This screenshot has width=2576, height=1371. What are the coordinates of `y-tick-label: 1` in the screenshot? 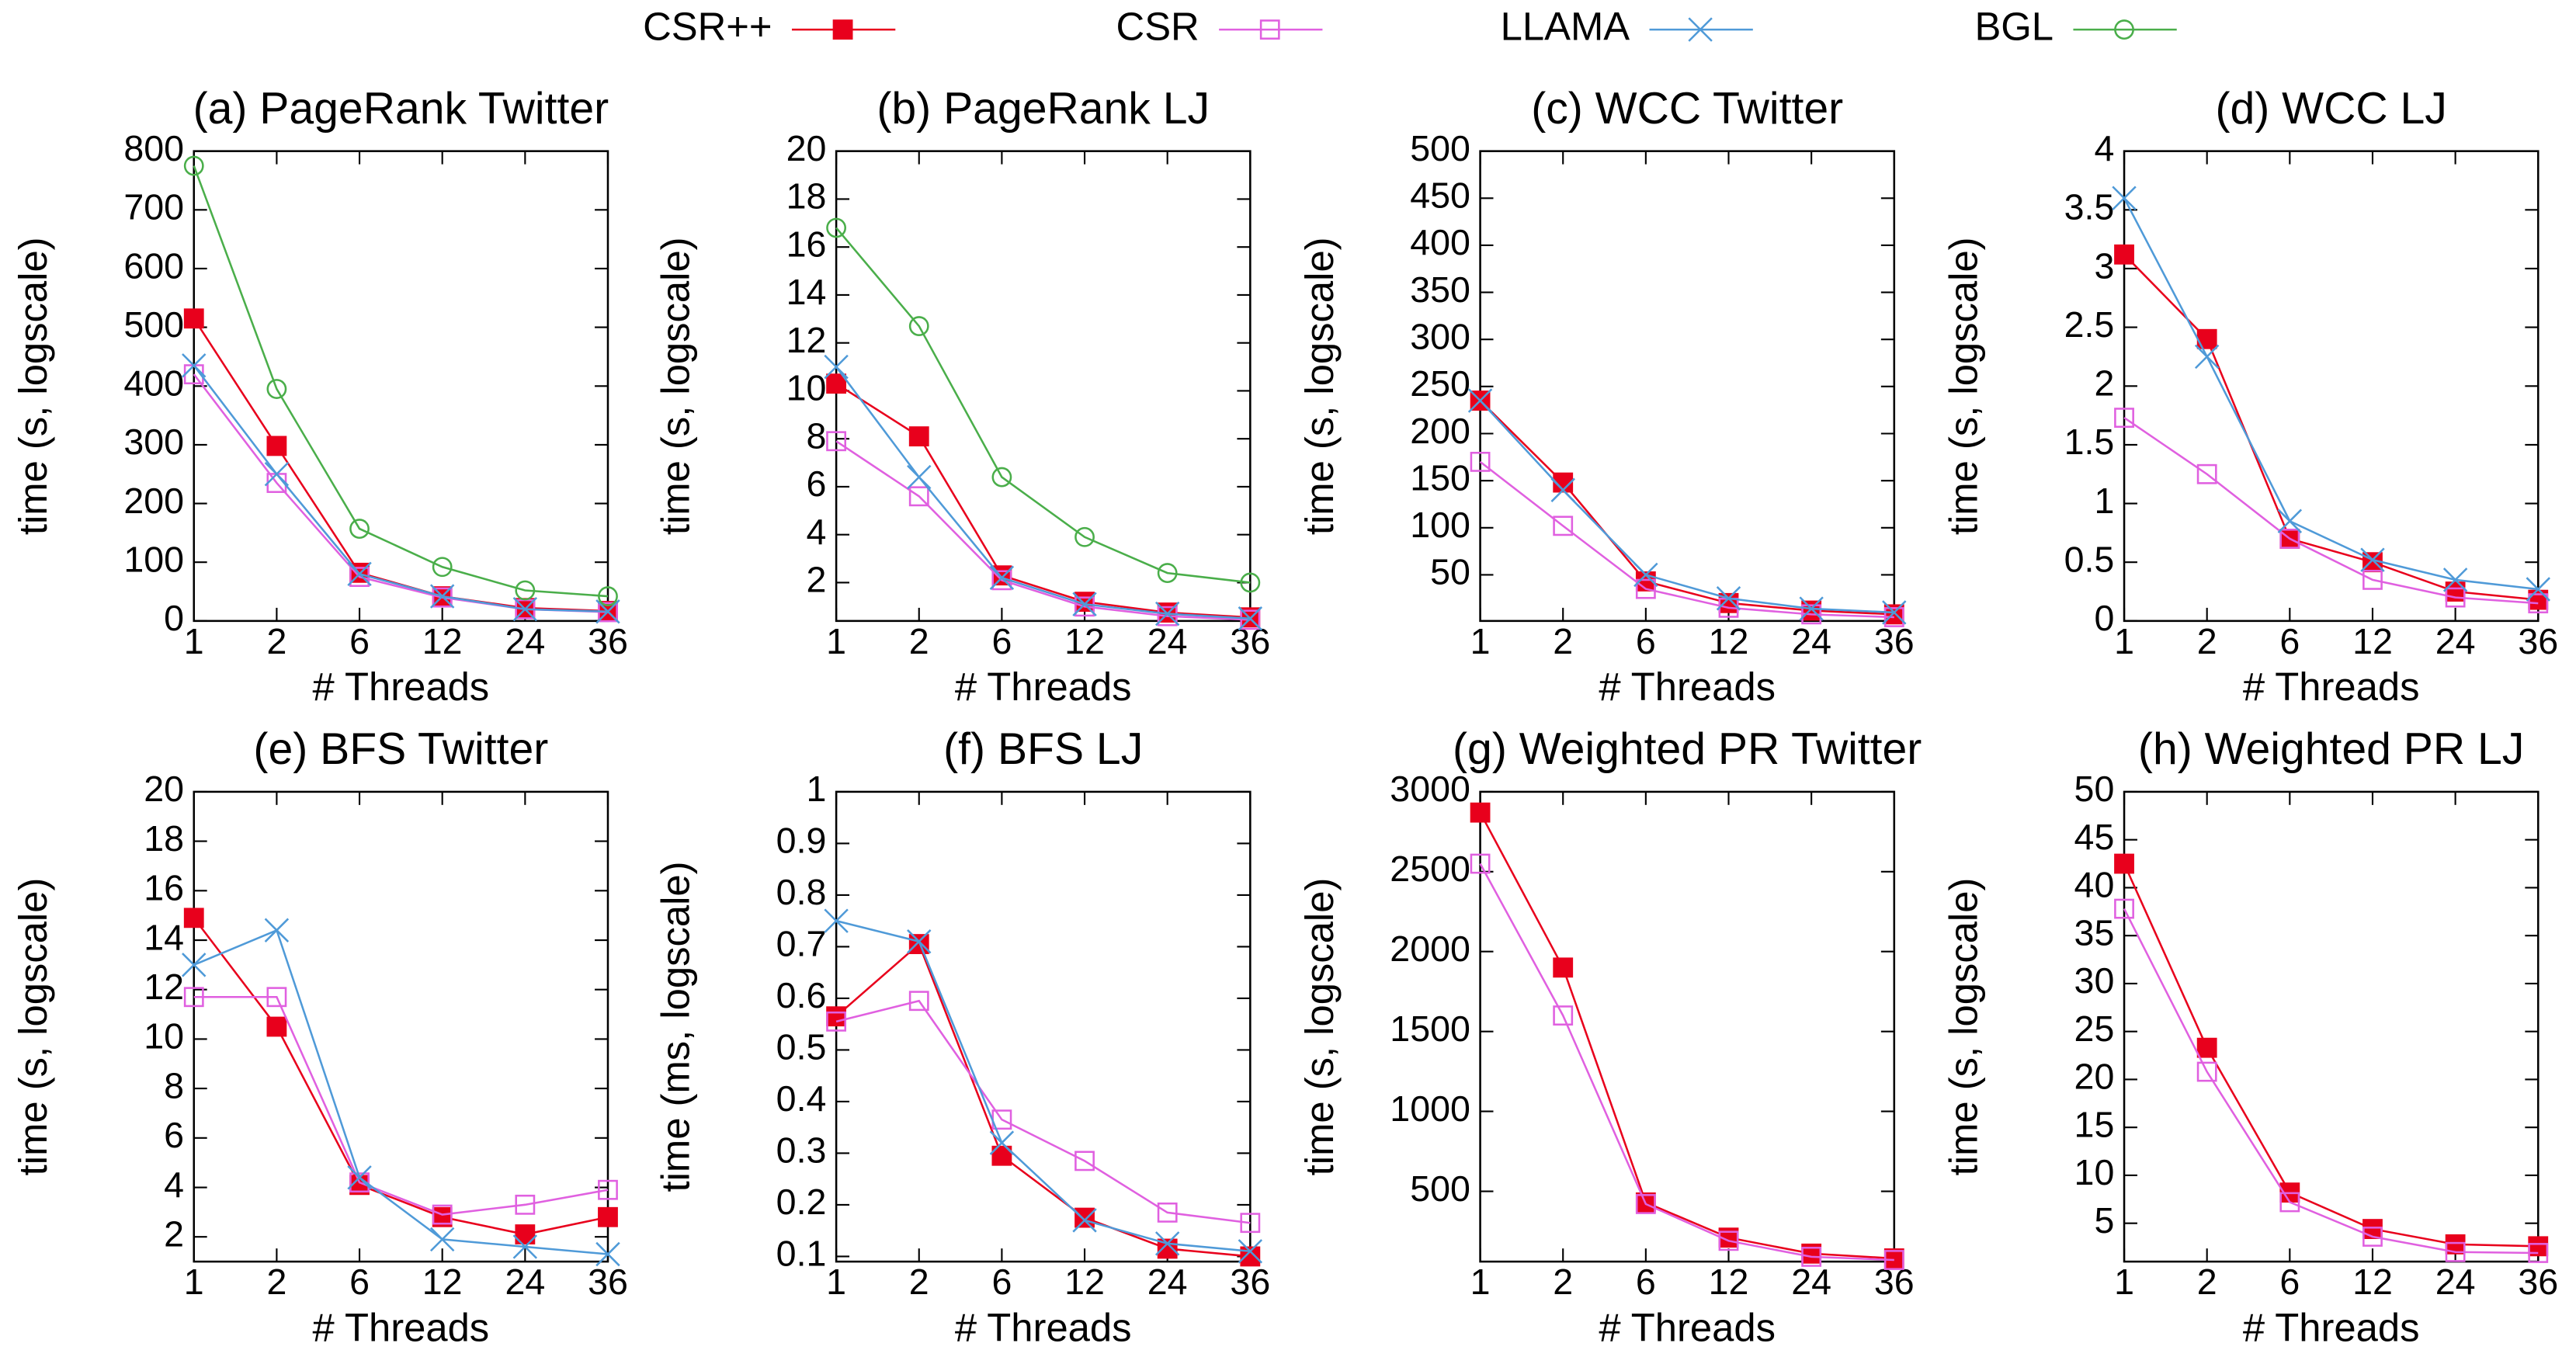 It's located at (817, 789).